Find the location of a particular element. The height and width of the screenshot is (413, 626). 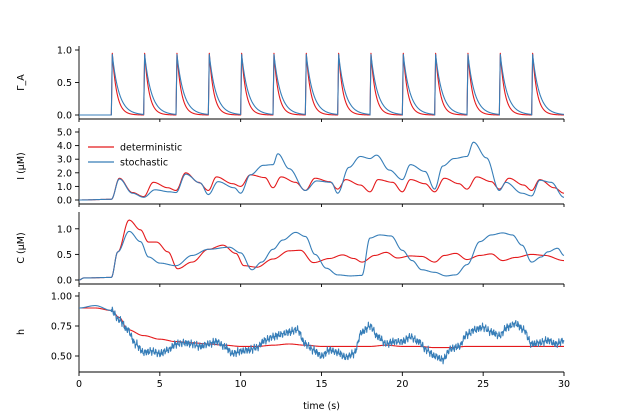

x-tick-label: 5 is located at coordinates (160, 384).